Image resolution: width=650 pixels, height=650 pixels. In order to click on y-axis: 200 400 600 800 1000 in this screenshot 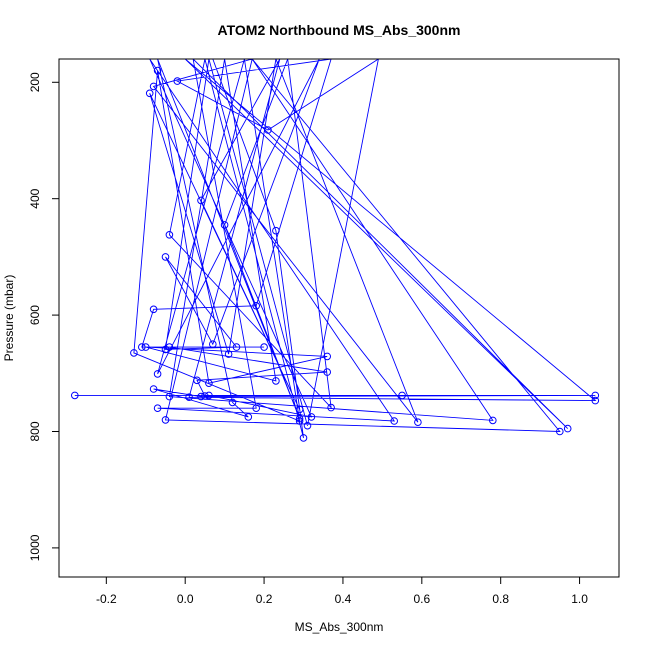, I will do `click(44, 316)`.